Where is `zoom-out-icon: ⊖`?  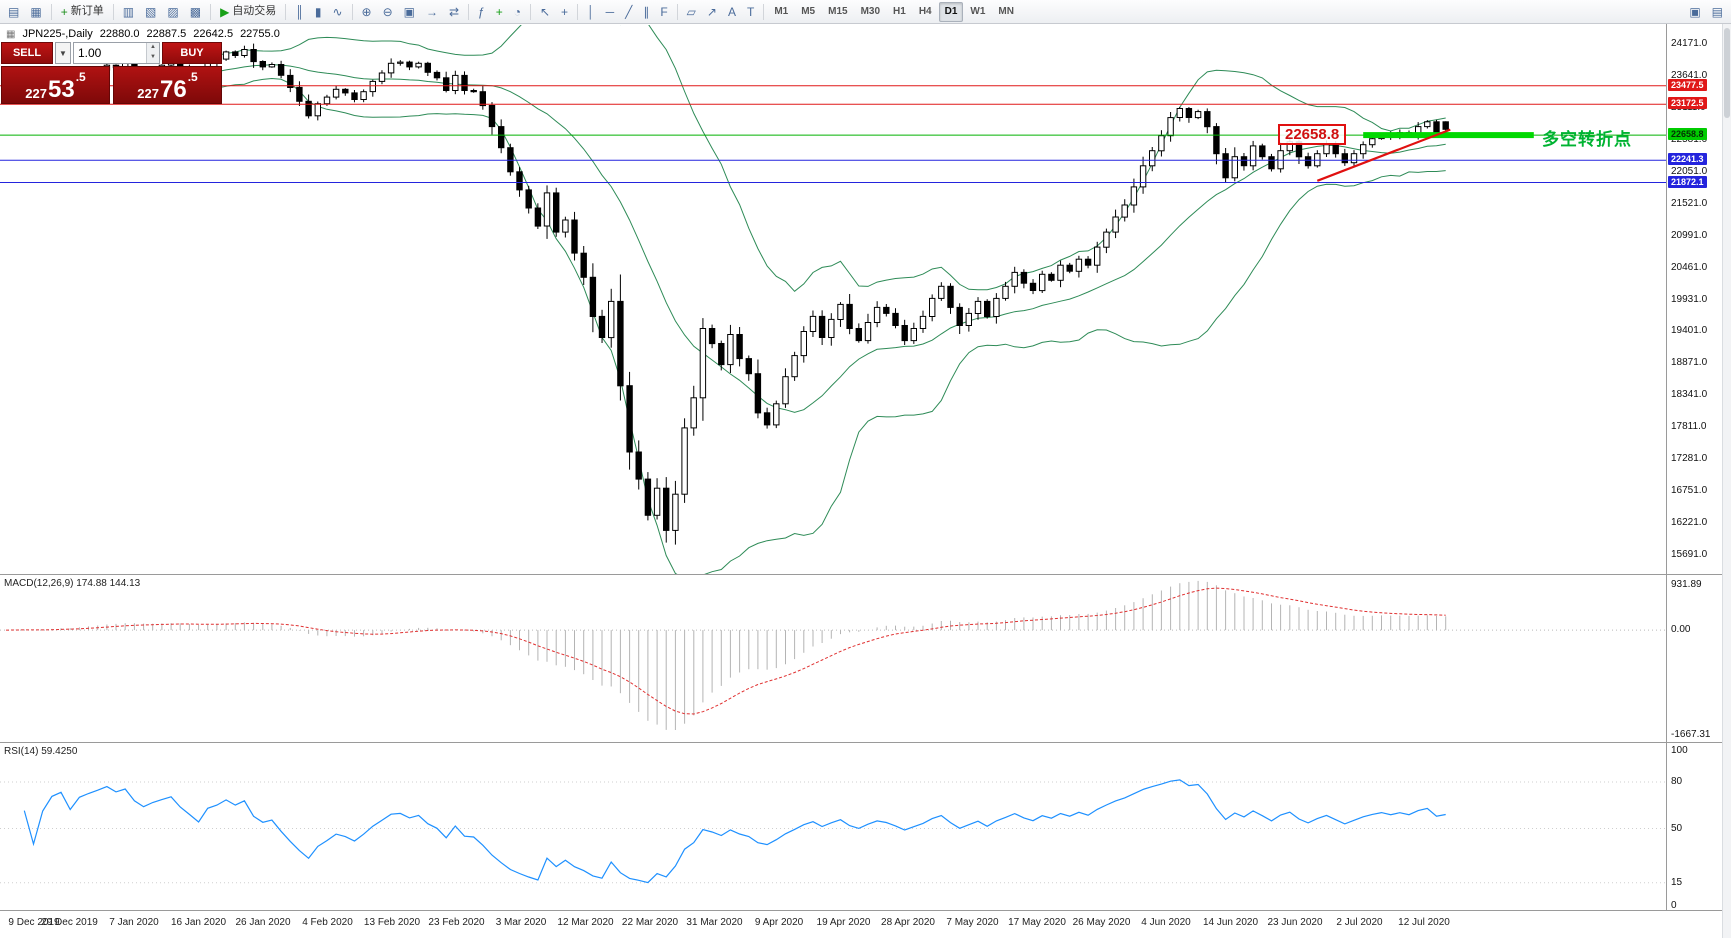
zoom-out-icon: ⊖ is located at coordinates (387, 11).